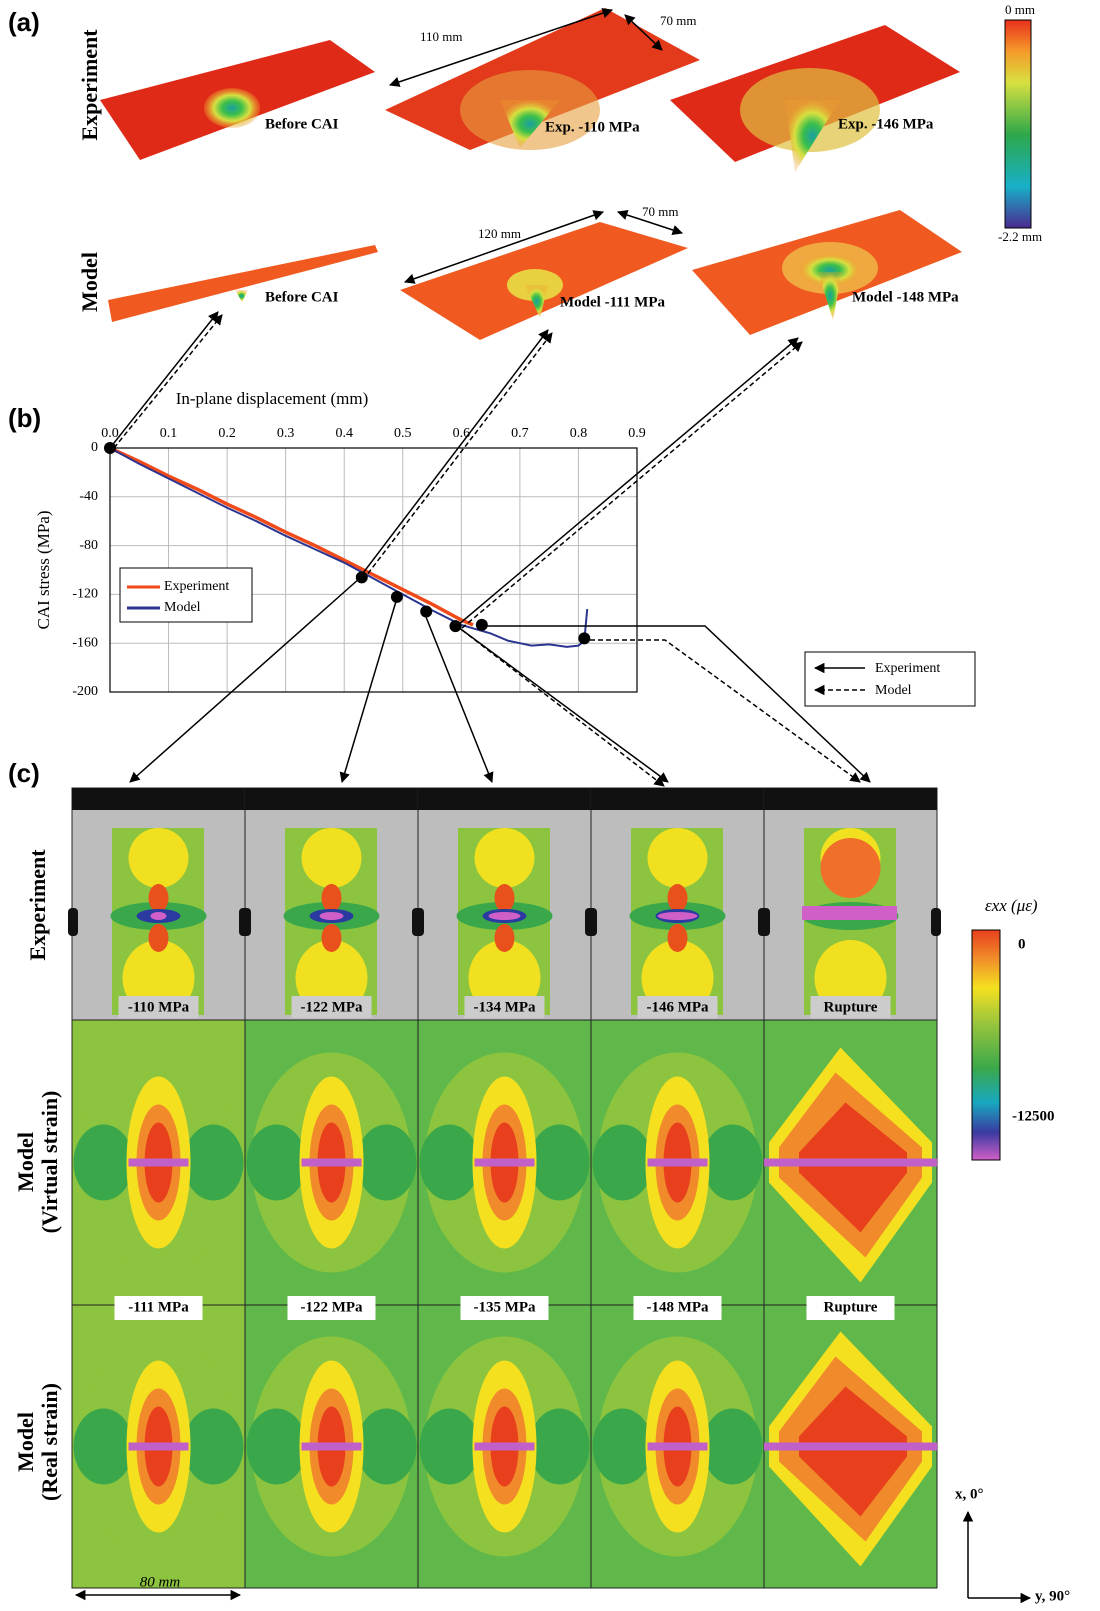 The width and height of the screenshot is (1100, 1611). Describe the element at coordinates (24, 22) in the screenshot. I see `panel-label: (a)` at that location.